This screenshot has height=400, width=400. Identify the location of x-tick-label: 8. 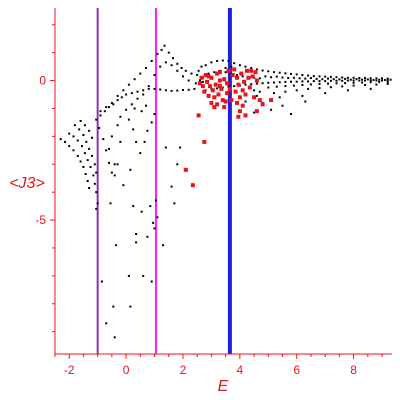
(353, 370).